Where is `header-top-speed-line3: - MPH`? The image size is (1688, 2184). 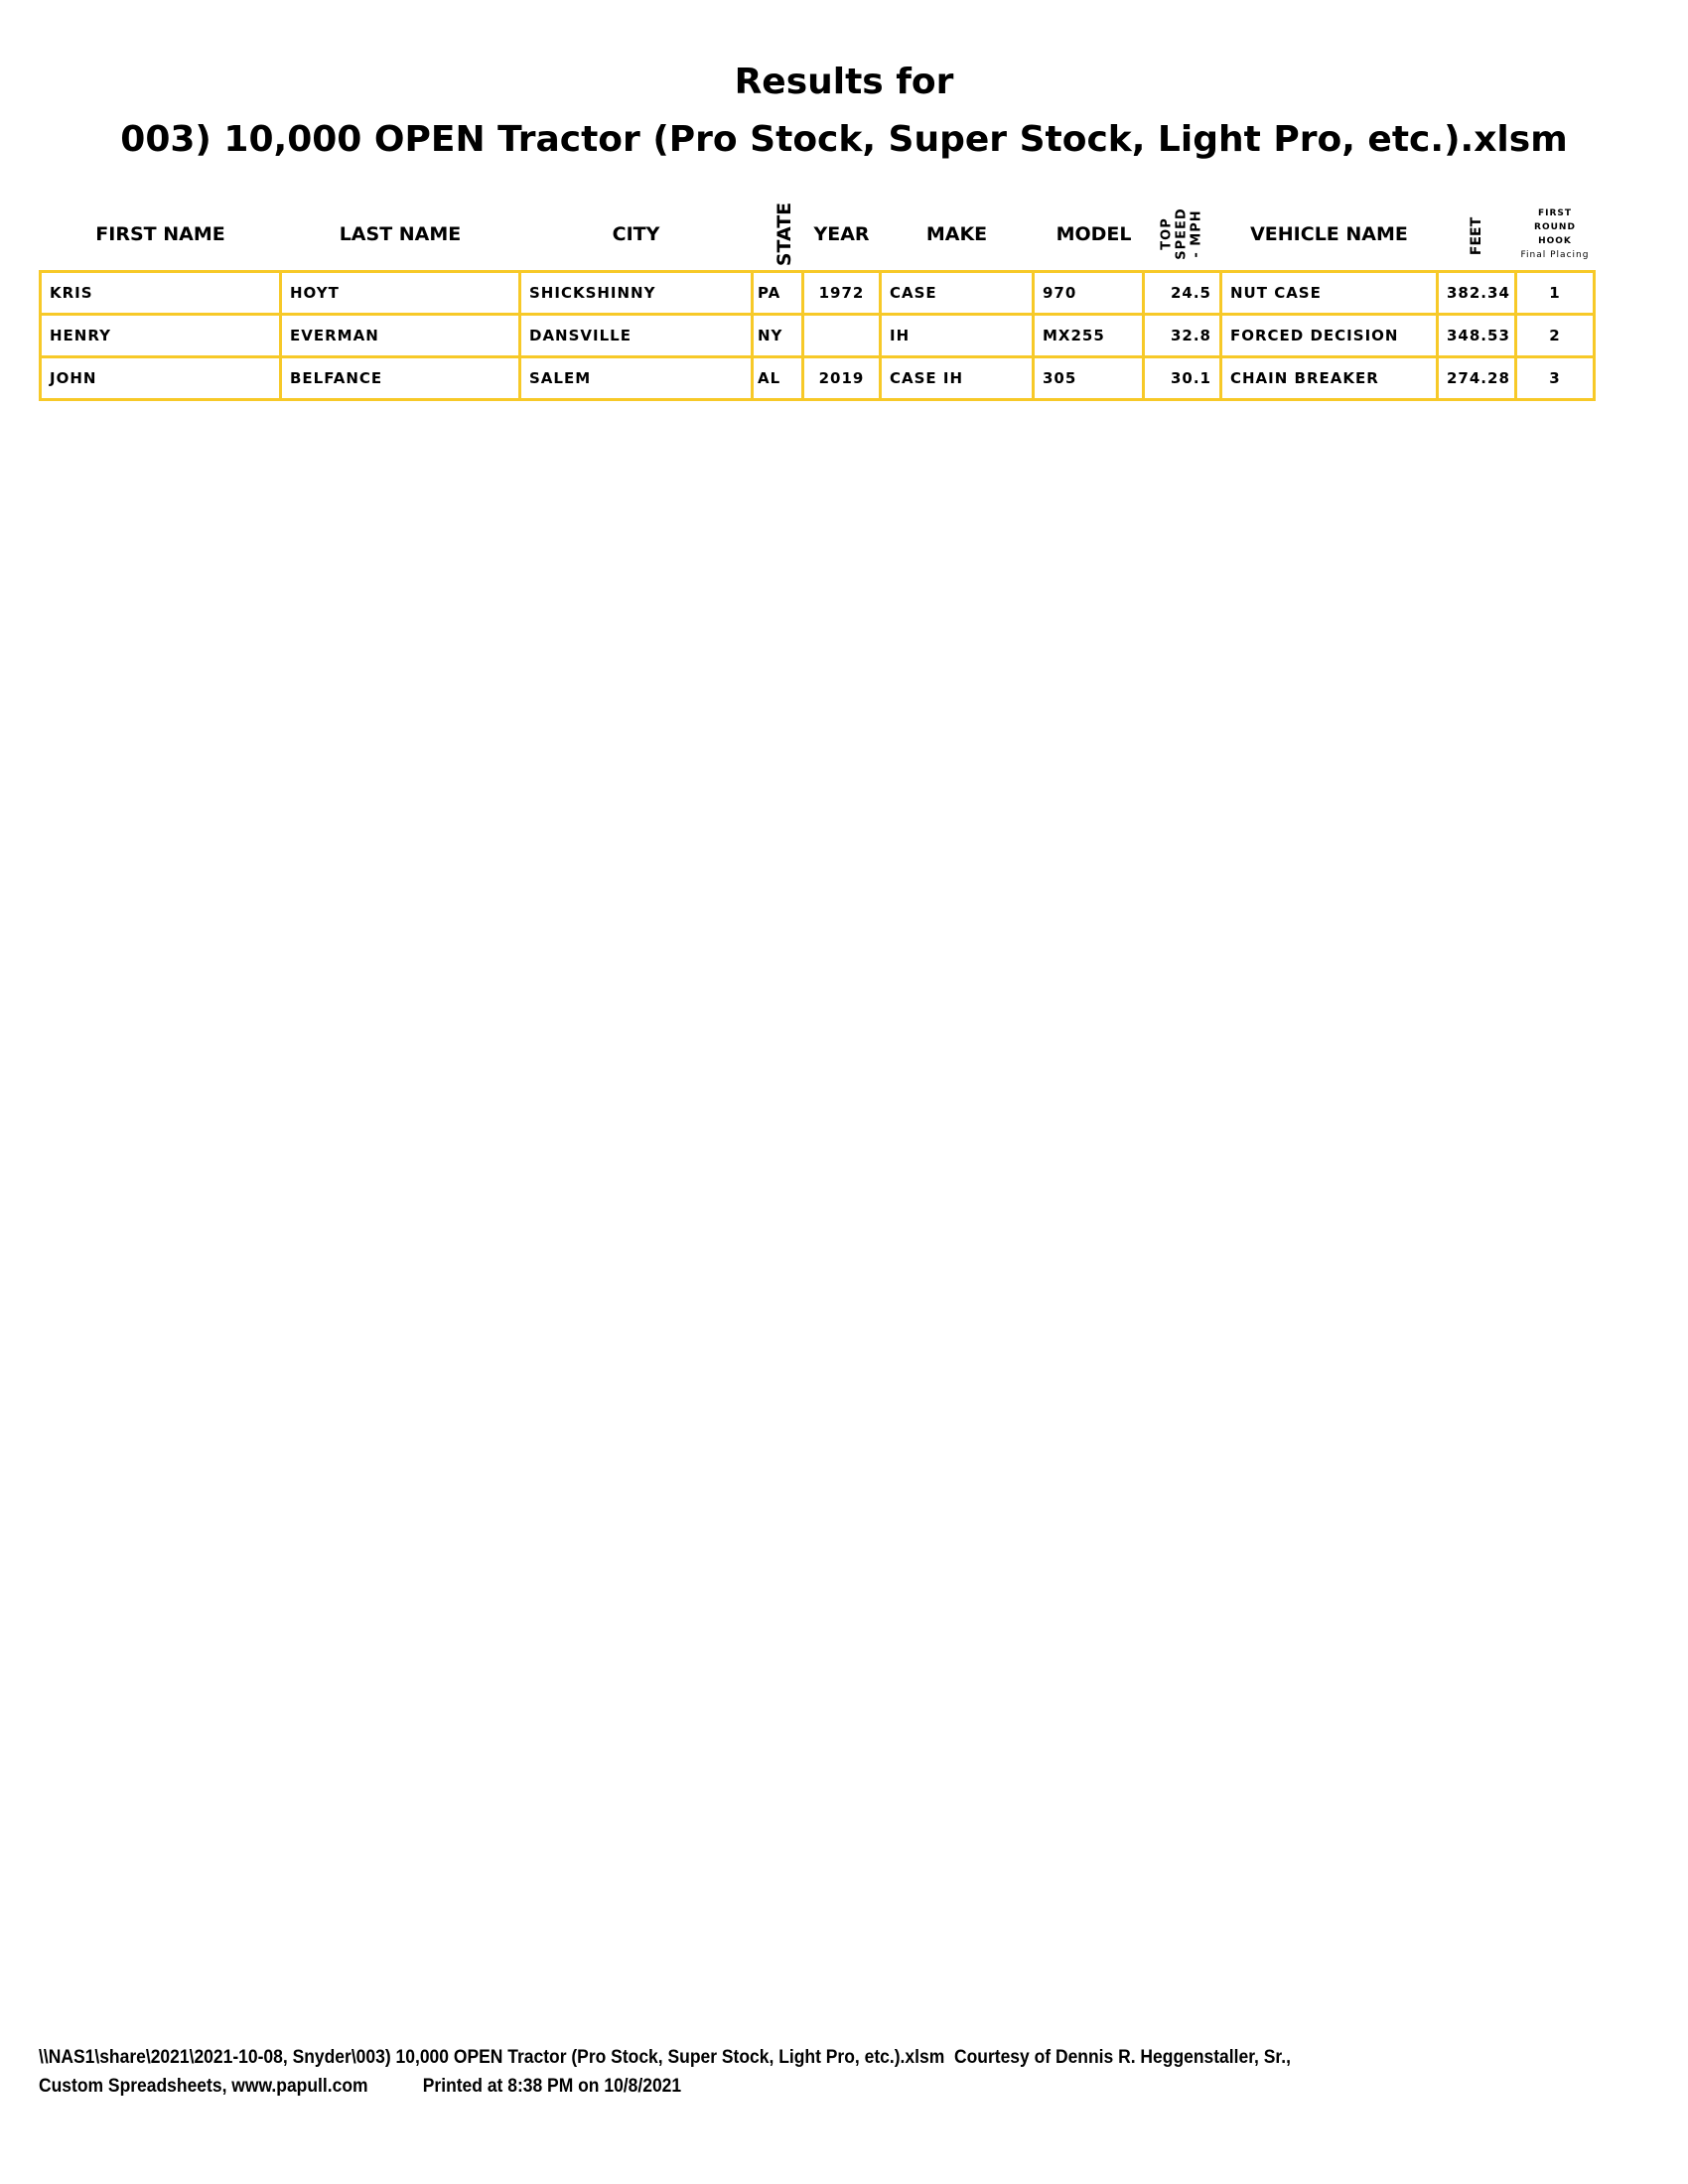 header-top-speed-line3: - MPH is located at coordinates (1196, 233).